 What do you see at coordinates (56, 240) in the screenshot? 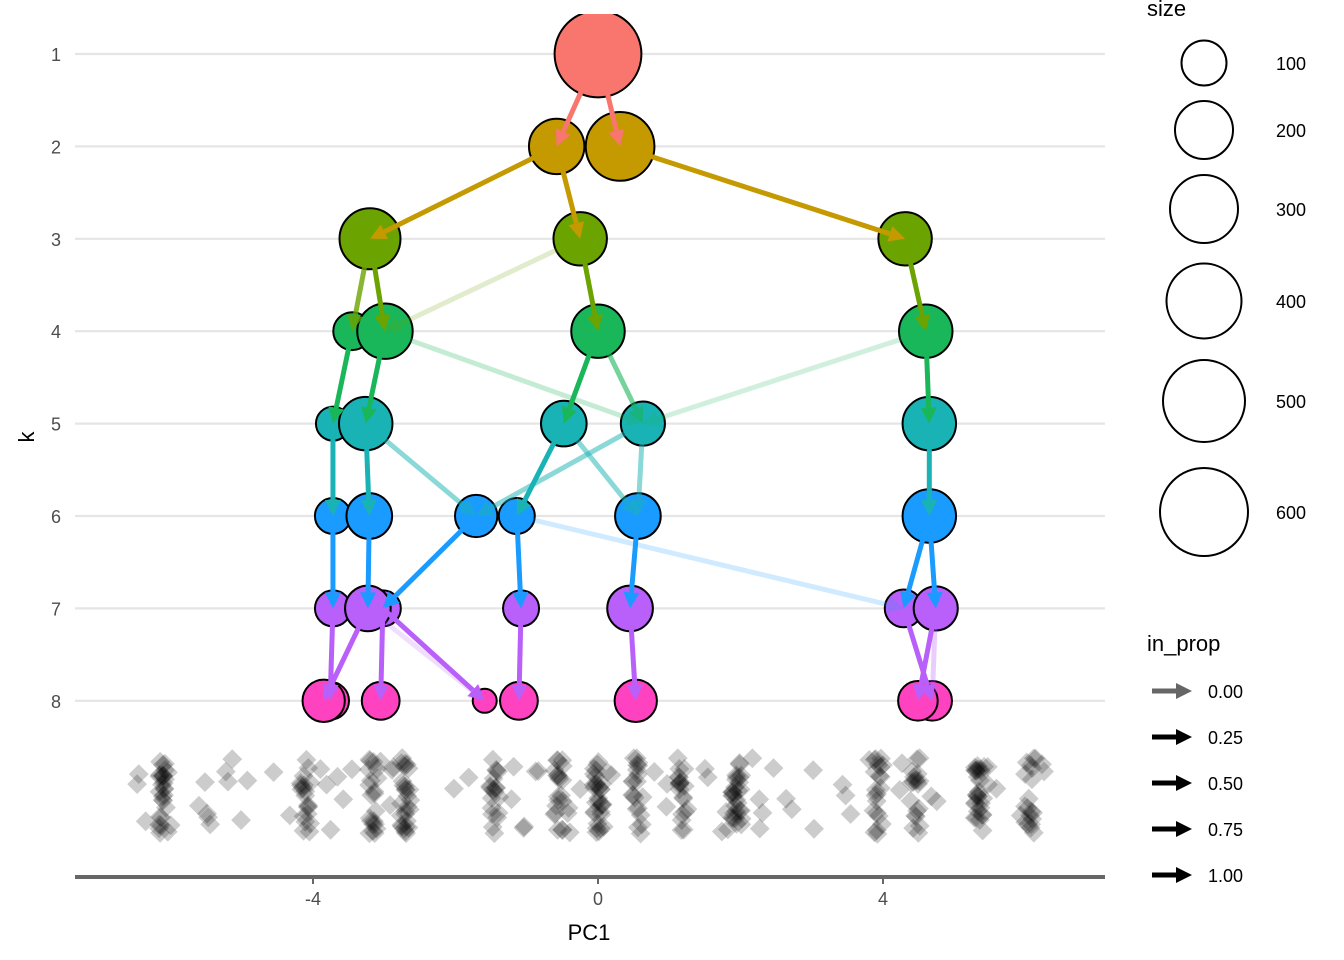
I see `y-tick-label: 3` at bounding box center [56, 240].